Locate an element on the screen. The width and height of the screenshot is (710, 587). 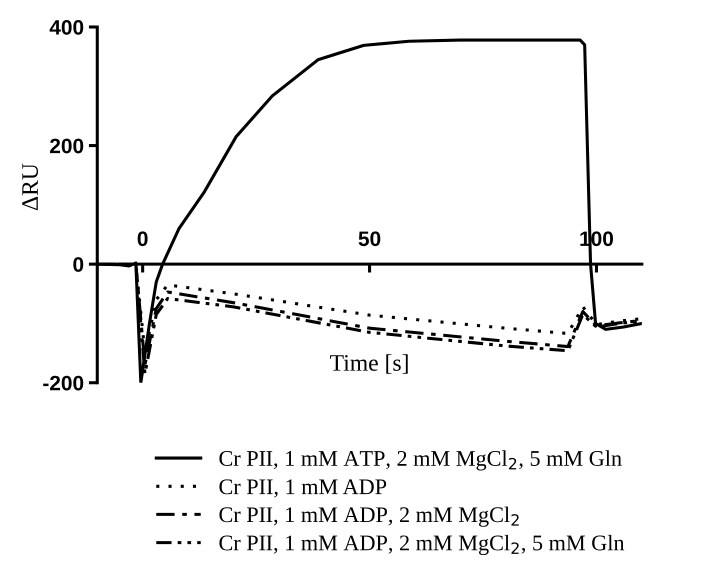
x-axis-title: Time [s] is located at coordinates (369, 364).